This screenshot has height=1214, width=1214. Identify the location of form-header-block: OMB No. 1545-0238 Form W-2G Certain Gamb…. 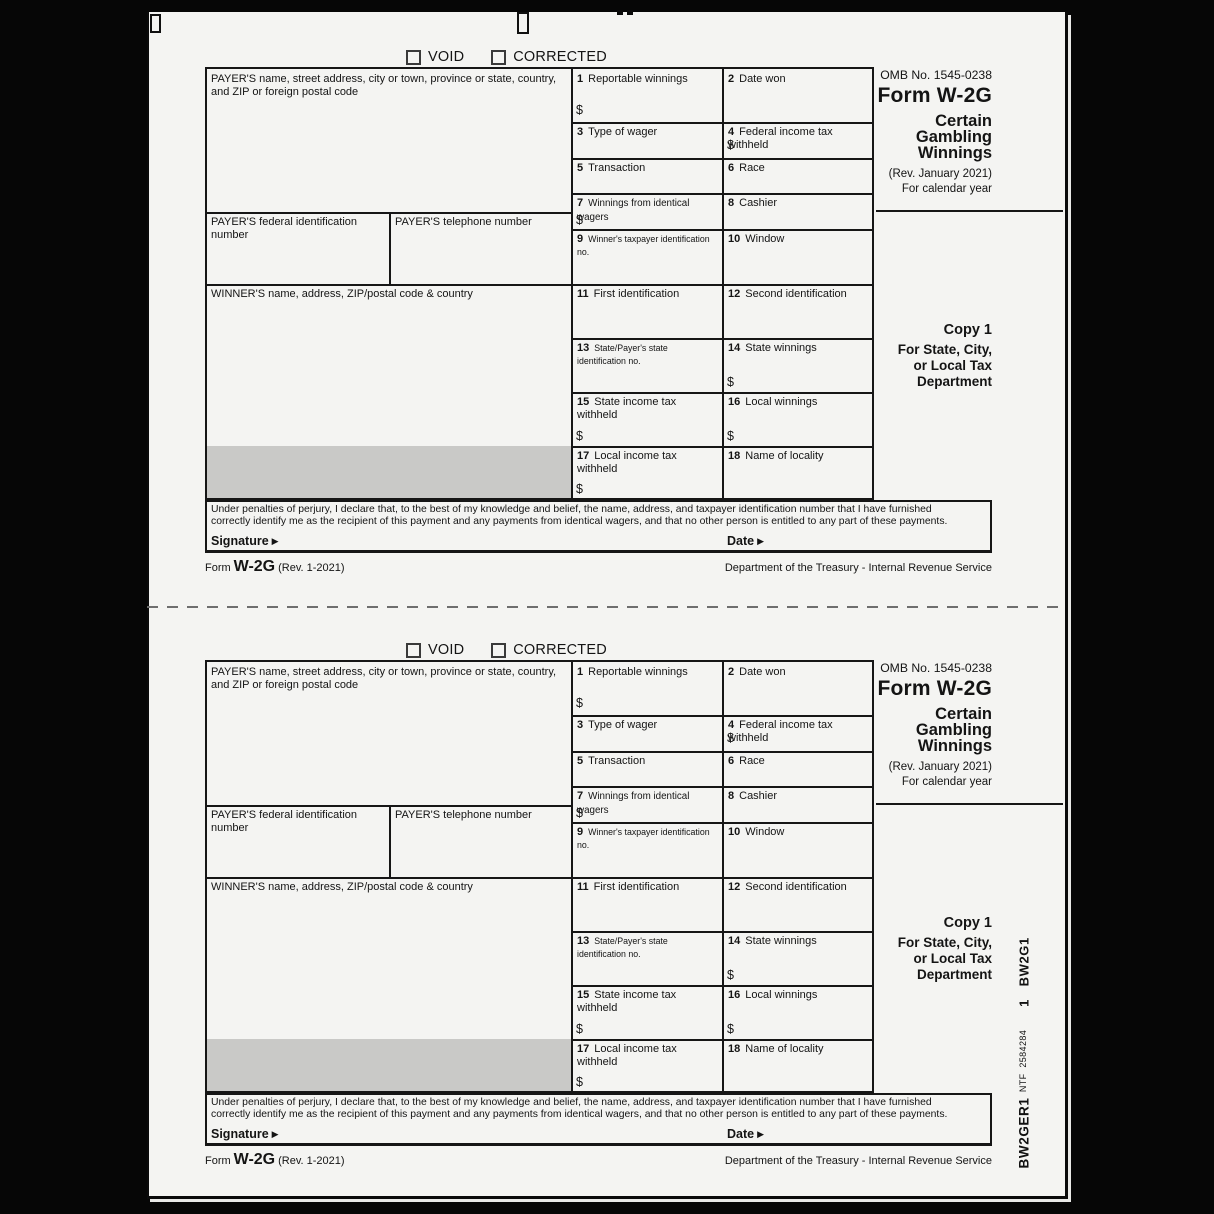
(870, 724).